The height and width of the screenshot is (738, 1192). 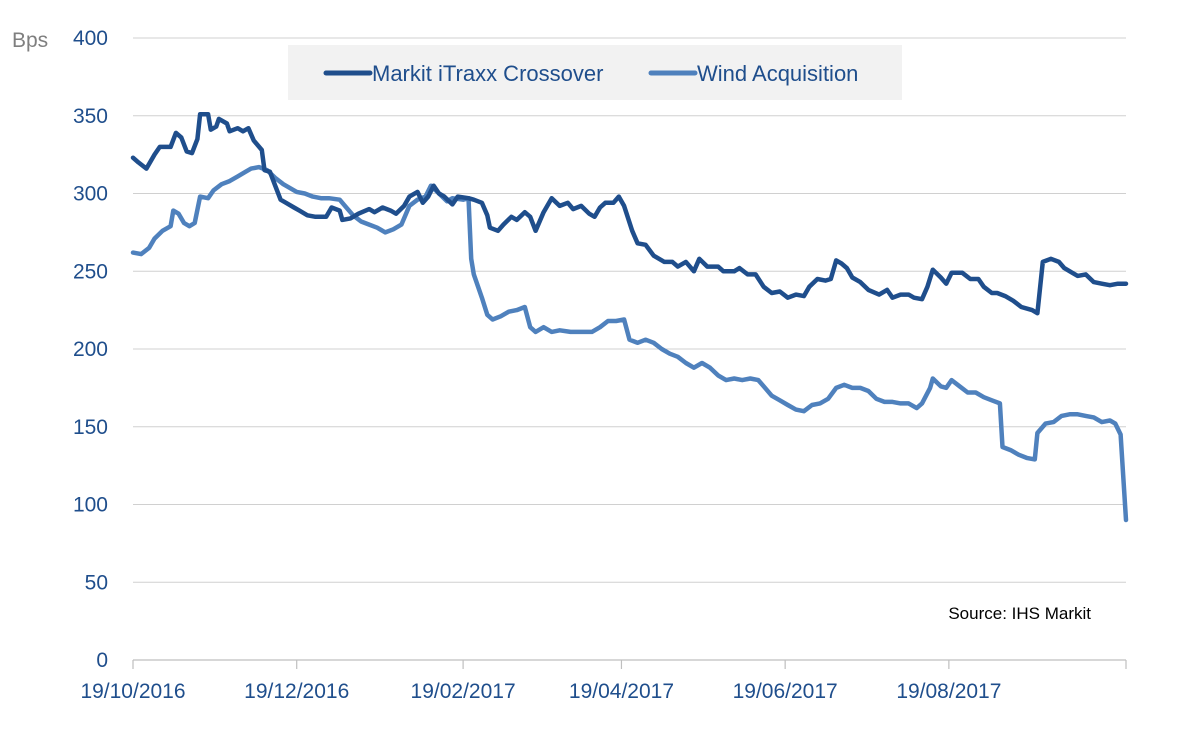 What do you see at coordinates (785, 691) in the screenshot?
I see `x-tick-label: 19/06/2017` at bounding box center [785, 691].